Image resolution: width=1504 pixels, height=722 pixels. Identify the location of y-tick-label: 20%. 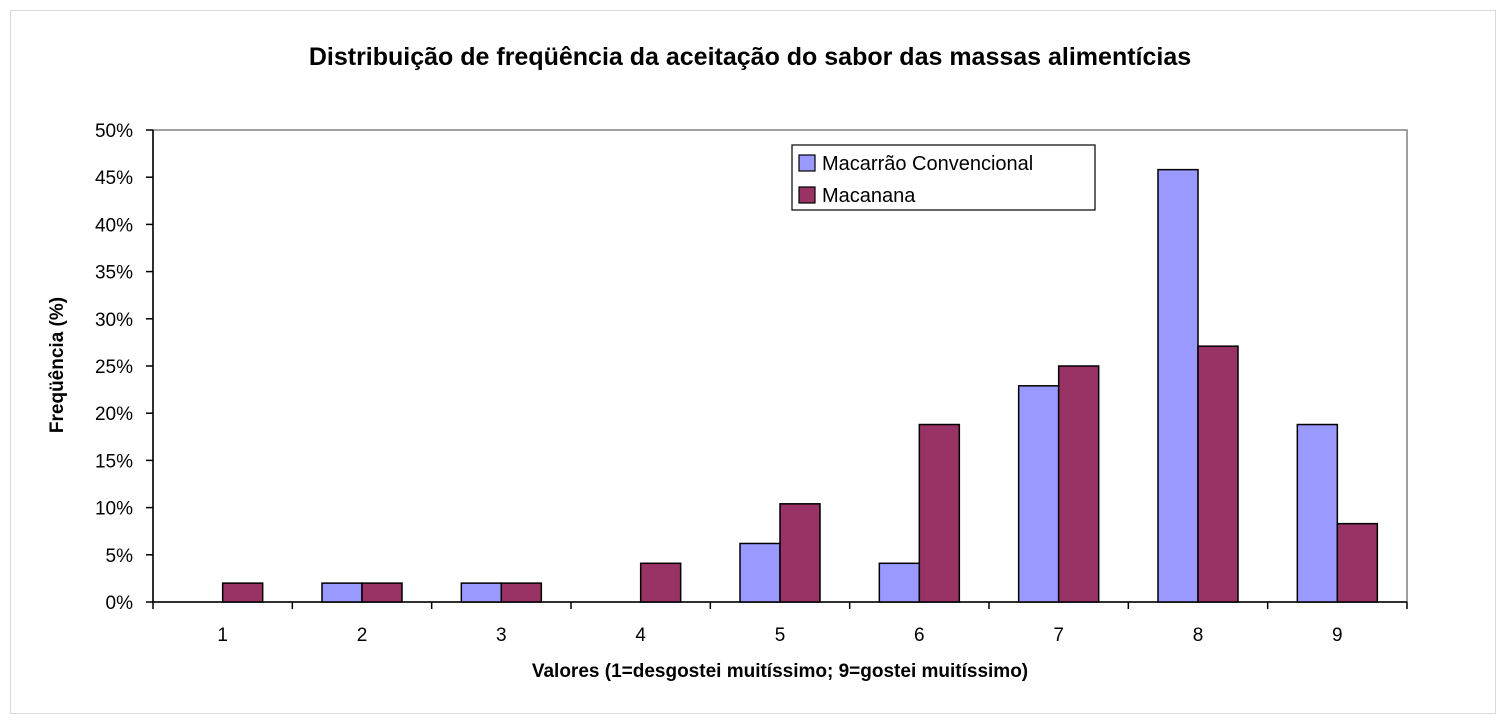
(114, 414).